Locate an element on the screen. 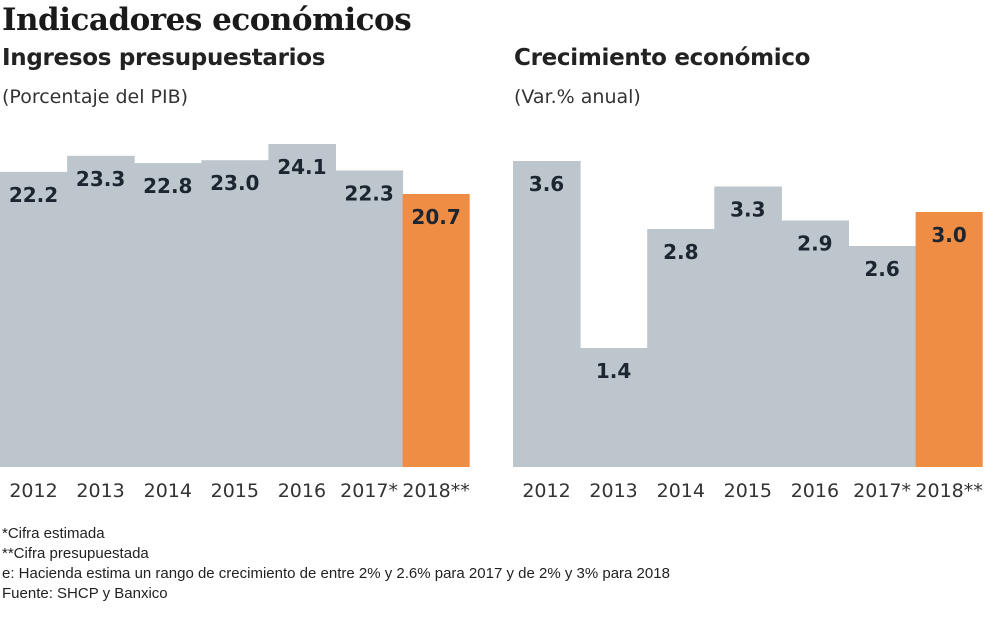  value-label: 23.3 is located at coordinates (100, 179).